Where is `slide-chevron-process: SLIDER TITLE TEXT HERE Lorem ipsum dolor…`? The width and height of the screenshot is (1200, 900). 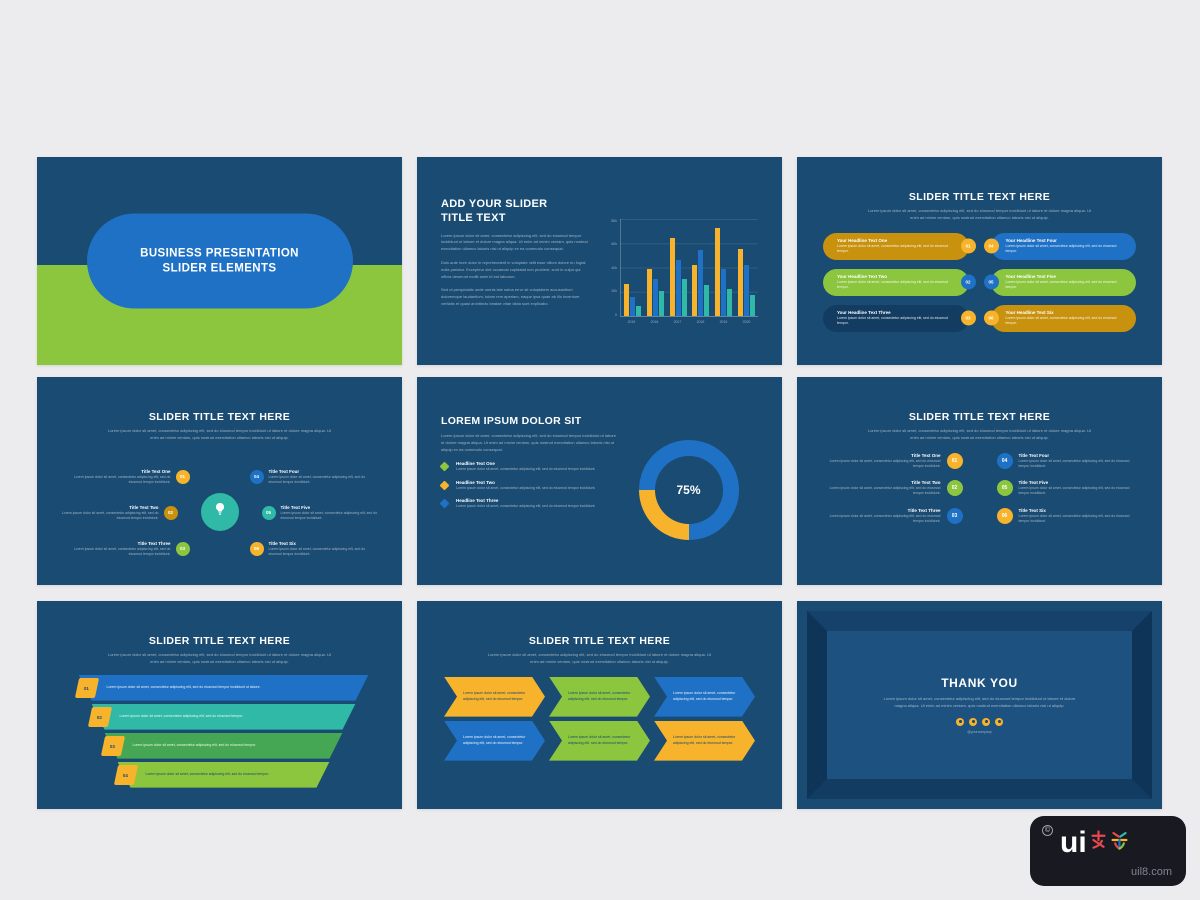 slide-chevron-process: SLIDER TITLE TEXT HERE Lorem ipsum dolor… is located at coordinates (599, 705).